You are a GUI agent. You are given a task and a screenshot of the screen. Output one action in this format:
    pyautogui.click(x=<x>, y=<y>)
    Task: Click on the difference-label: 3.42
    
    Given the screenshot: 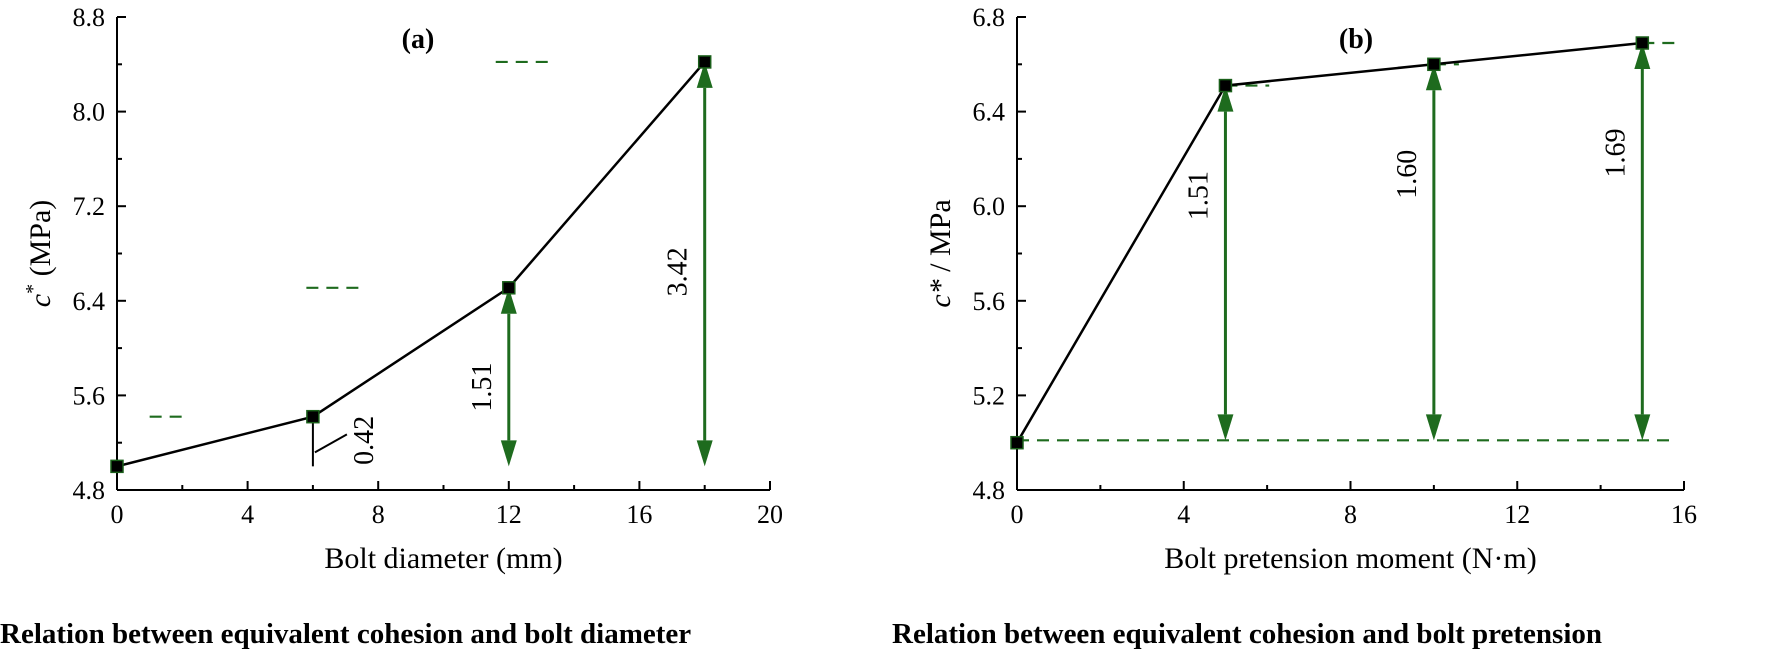 What is the action you would take?
    pyautogui.click(x=678, y=271)
    